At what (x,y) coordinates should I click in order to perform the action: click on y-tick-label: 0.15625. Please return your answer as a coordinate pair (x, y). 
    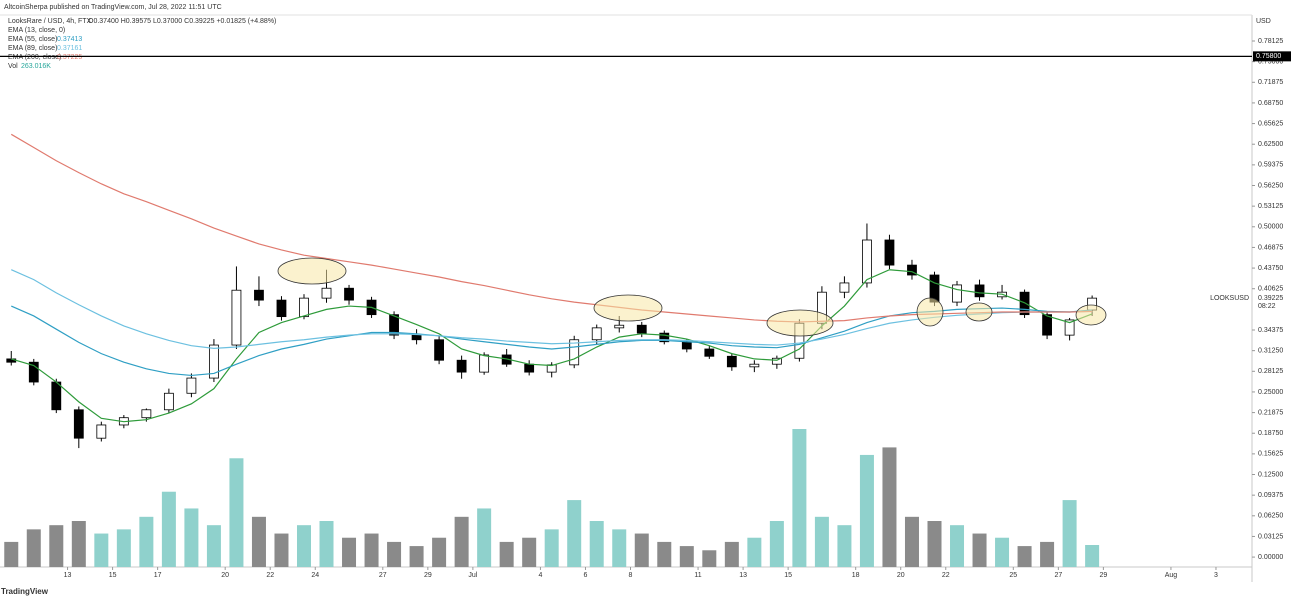
    Looking at the image, I should click on (1270, 454).